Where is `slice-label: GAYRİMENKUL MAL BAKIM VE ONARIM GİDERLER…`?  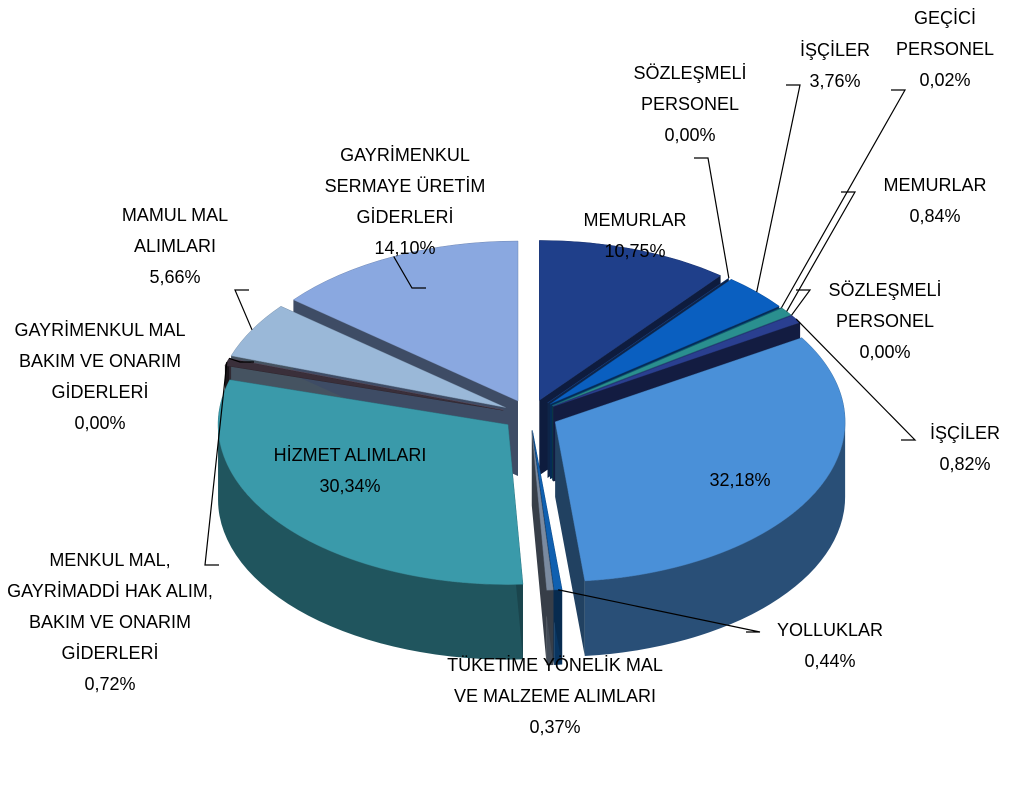
slice-label: GAYRİMENKUL MAL BAKIM VE ONARIM GİDERLER… is located at coordinates (100, 377).